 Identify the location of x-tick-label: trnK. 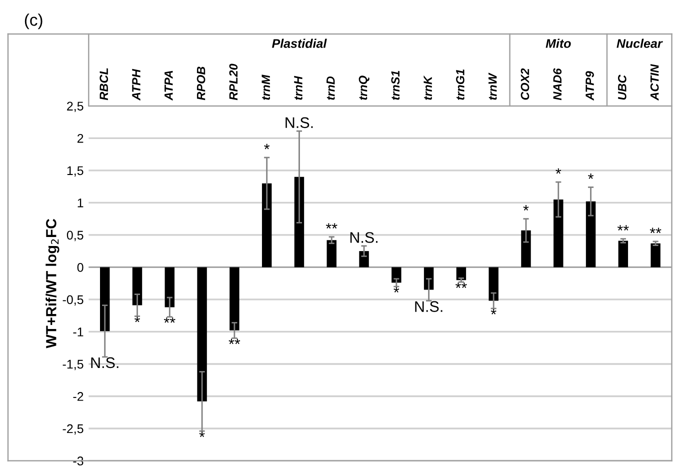
(428, 87).